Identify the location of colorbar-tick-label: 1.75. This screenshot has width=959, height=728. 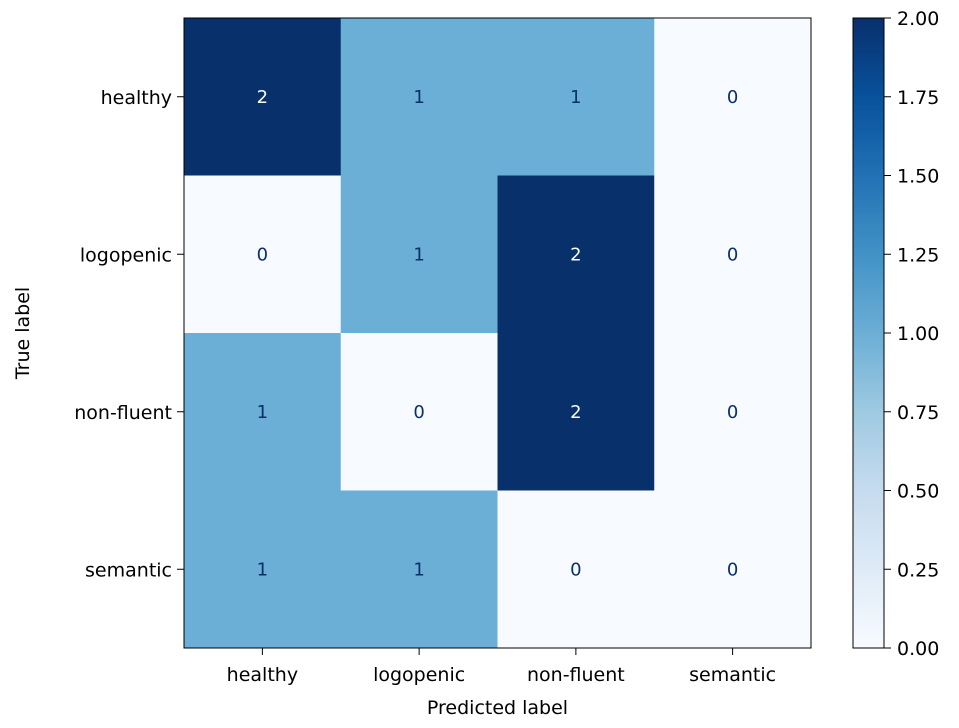
(918, 98).